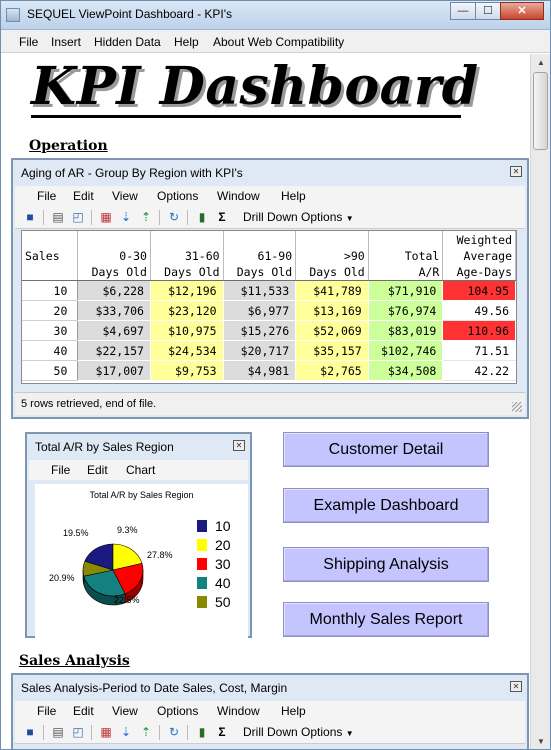 Image resolution: width=551 pixels, height=750 pixels. What do you see at coordinates (187, 310) in the screenshot?
I see `cell-31-60: $23,120` at bounding box center [187, 310].